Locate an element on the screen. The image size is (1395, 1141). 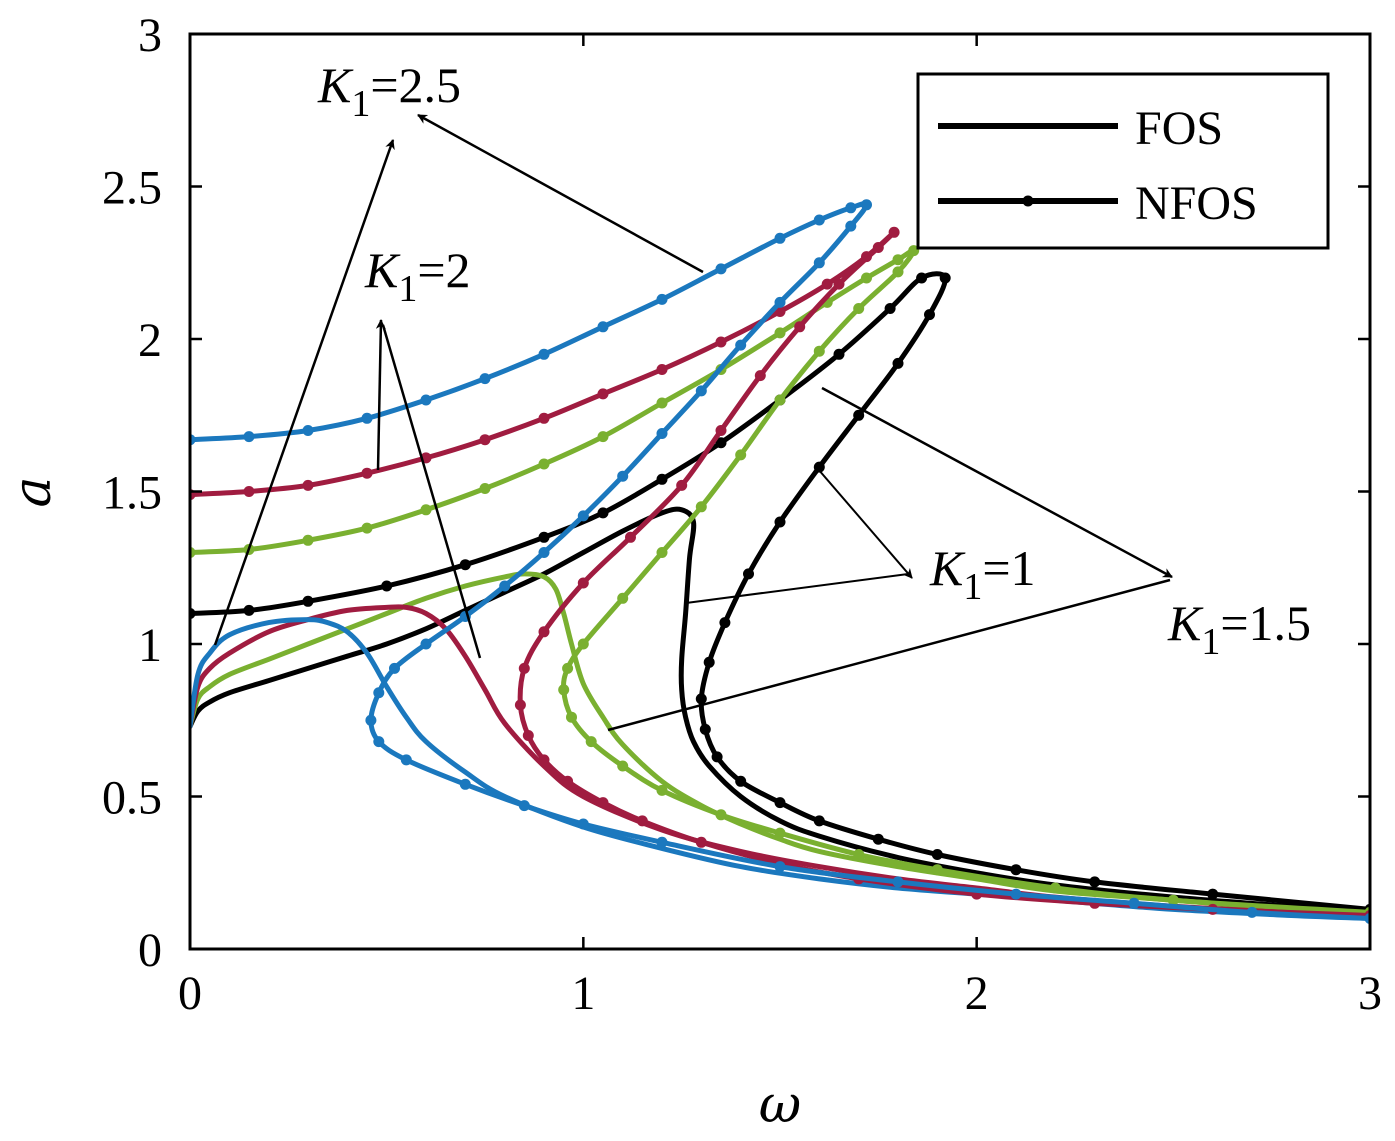
legend-fos-label: FOS is located at coordinates (1179, 128).